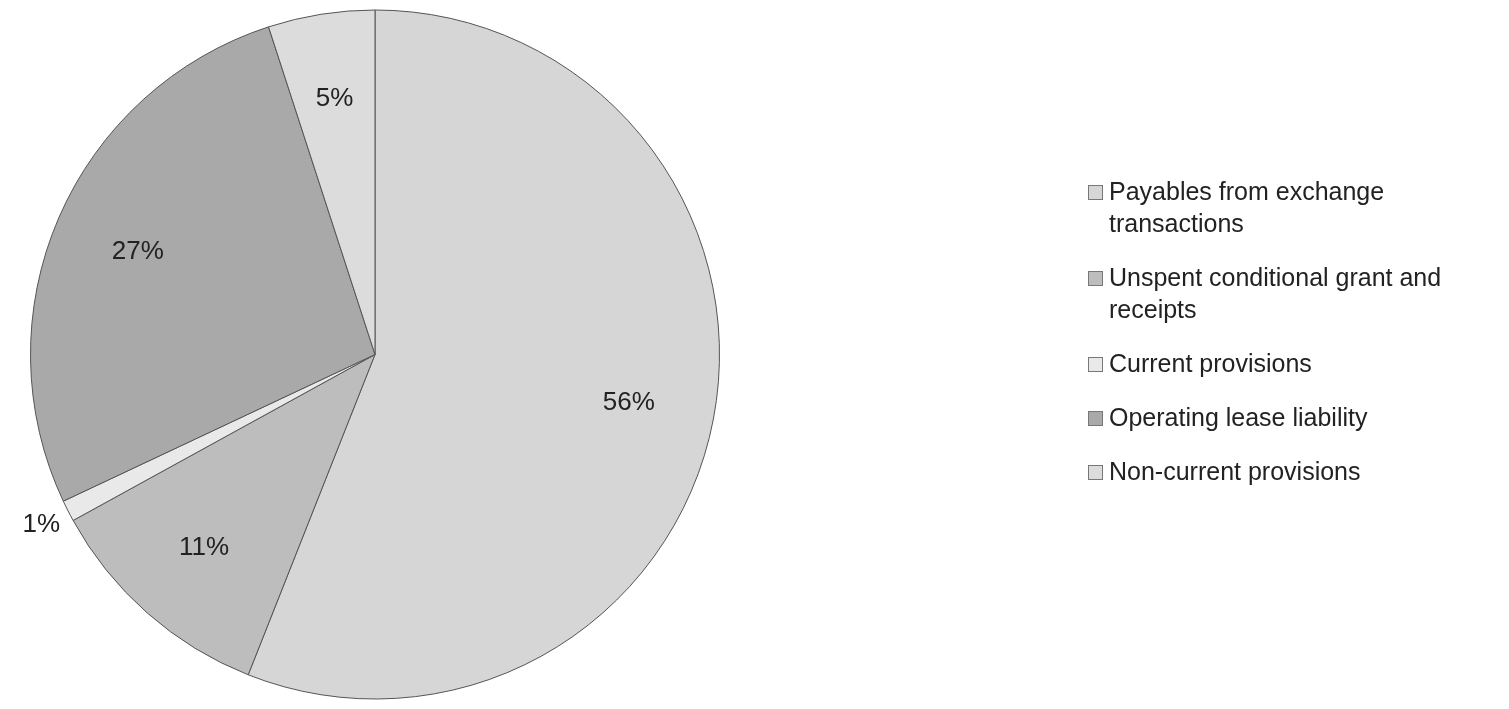  Describe the element at coordinates (1276, 293) in the screenshot. I see `legend-label: Unspent conditional grant and receipts` at that location.